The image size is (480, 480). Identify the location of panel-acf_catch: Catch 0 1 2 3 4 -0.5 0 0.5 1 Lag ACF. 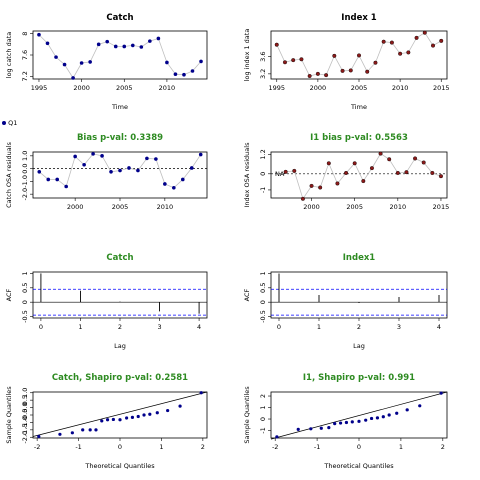
(106, 301).